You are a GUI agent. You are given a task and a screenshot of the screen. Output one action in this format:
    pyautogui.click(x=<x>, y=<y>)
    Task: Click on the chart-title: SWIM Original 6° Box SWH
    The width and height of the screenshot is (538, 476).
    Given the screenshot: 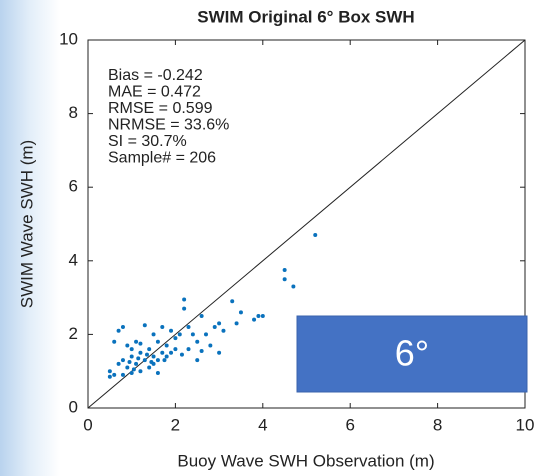 What is the action you would take?
    pyautogui.click(x=305, y=16)
    